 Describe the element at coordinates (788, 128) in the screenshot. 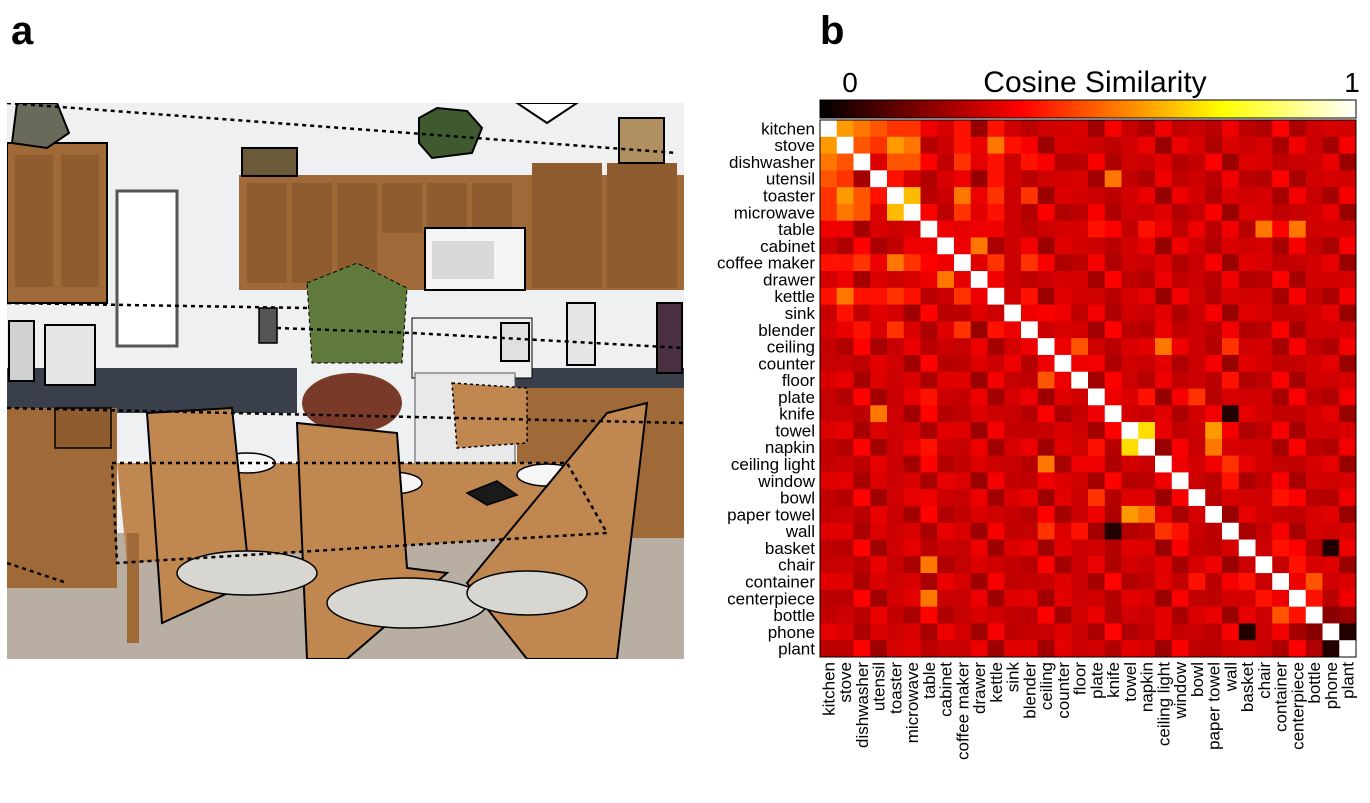

I see `row-label: kitchen` at that location.